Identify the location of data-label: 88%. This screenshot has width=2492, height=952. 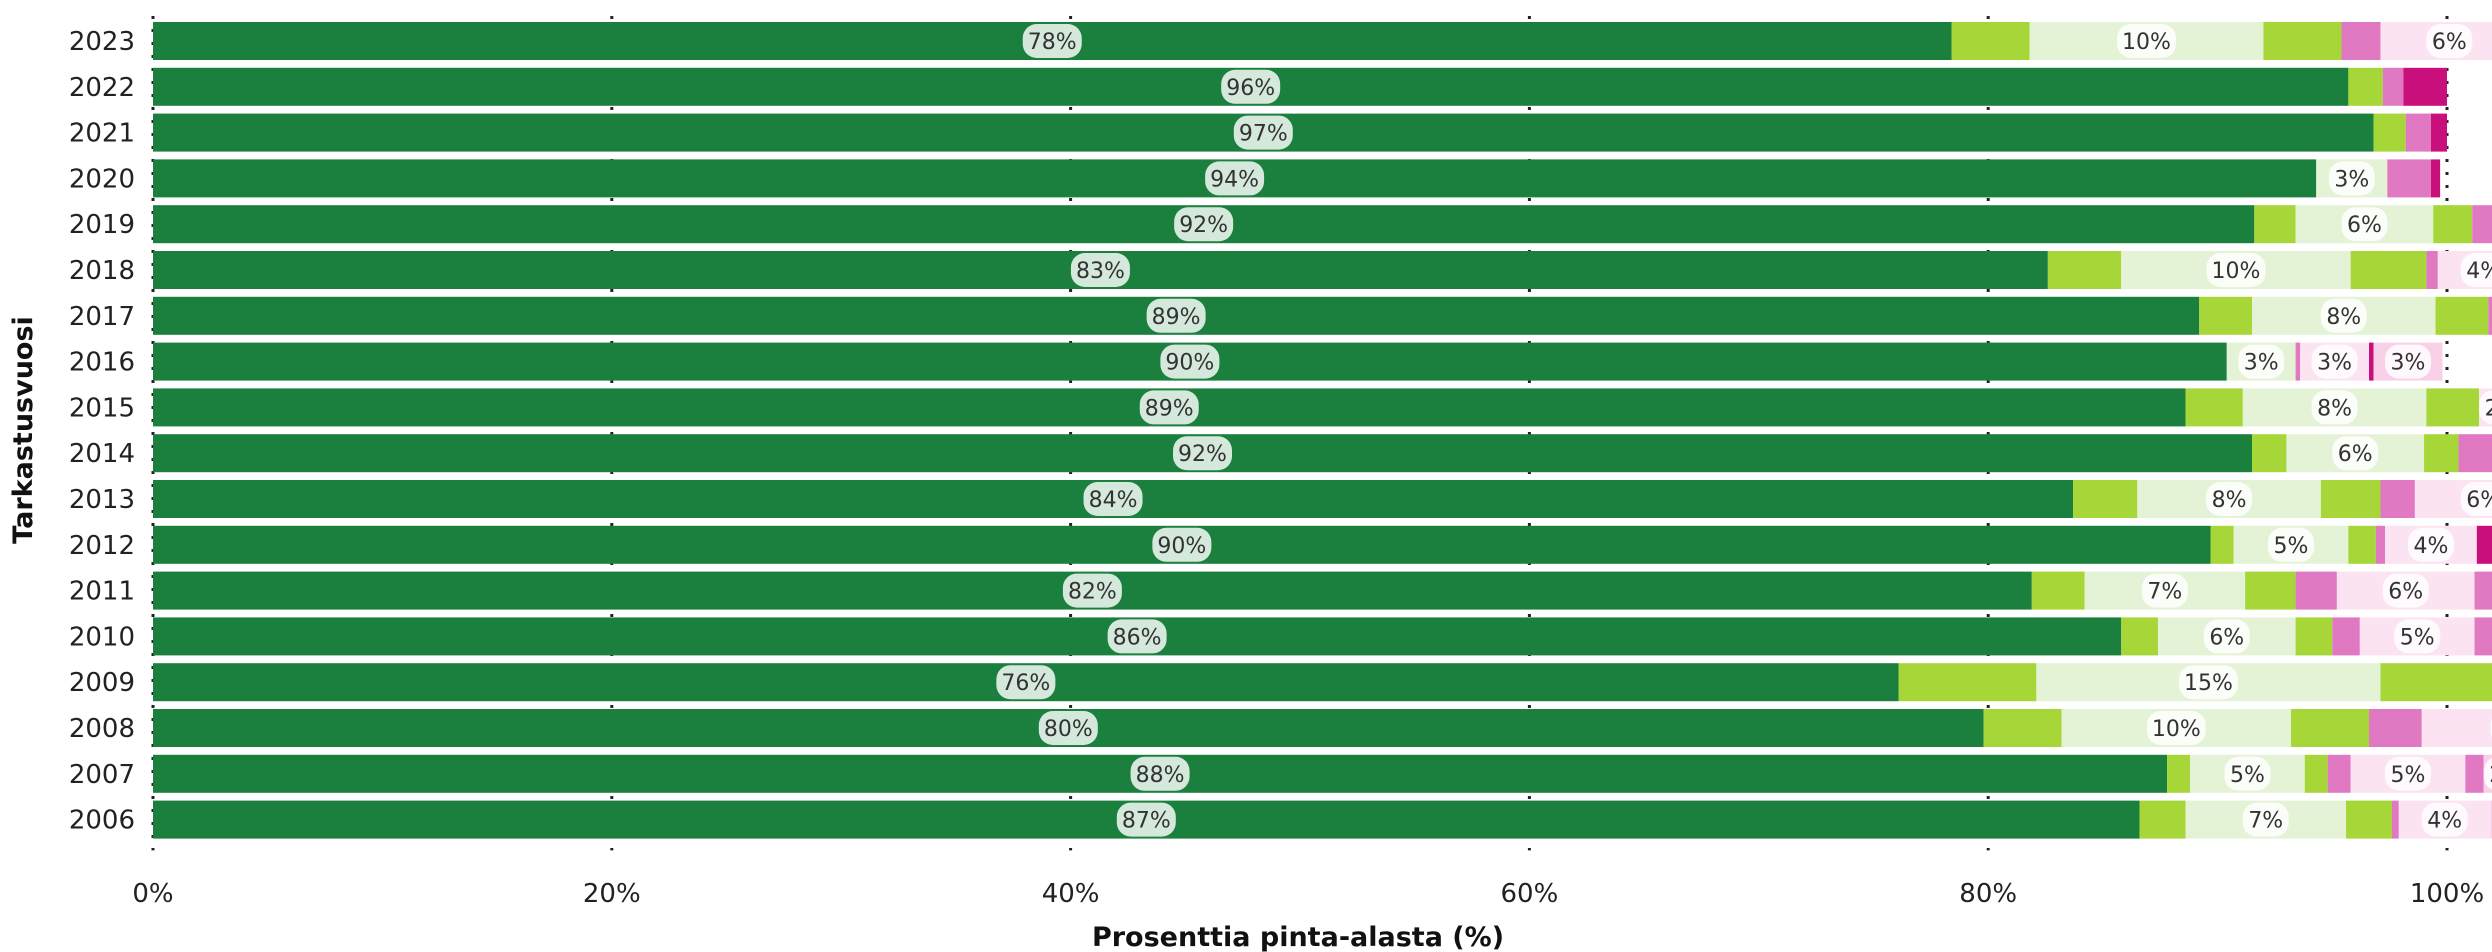
(1160, 773).